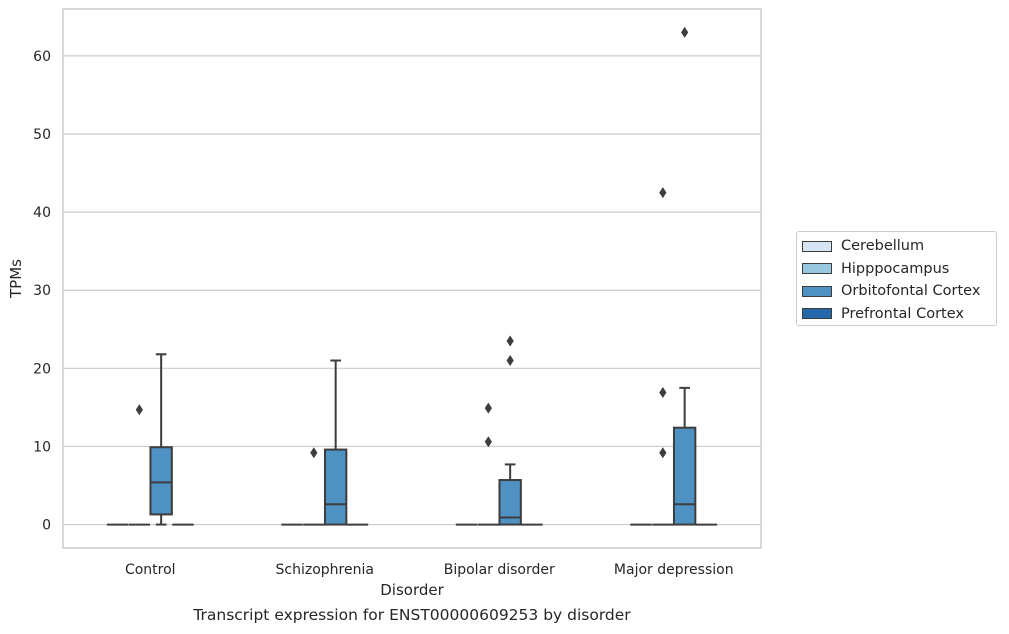 Image resolution: width=1009 pixels, height=634 pixels. I want to click on y-tick-label: 0, so click(46, 526).